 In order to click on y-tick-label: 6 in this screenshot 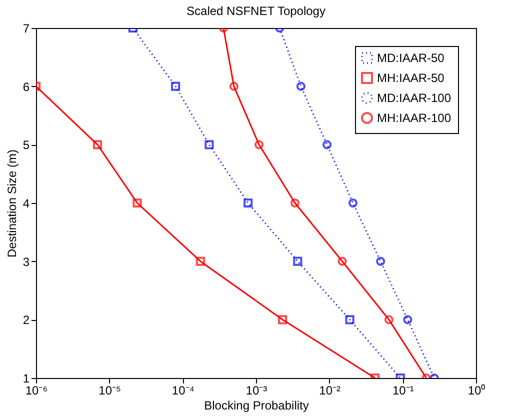, I will do `click(26, 87)`.